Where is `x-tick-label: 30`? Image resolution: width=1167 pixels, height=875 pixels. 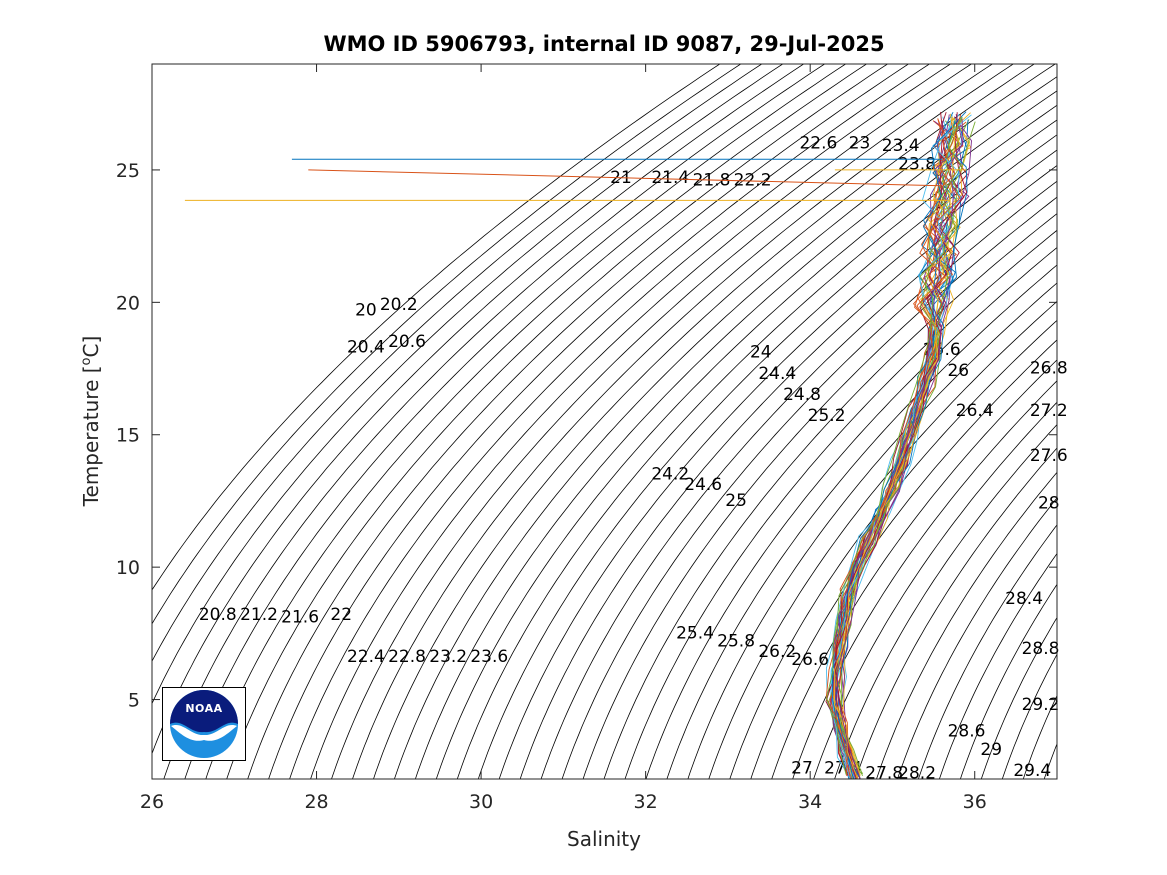 x-tick-label: 30 is located at coordinates (481, 802).